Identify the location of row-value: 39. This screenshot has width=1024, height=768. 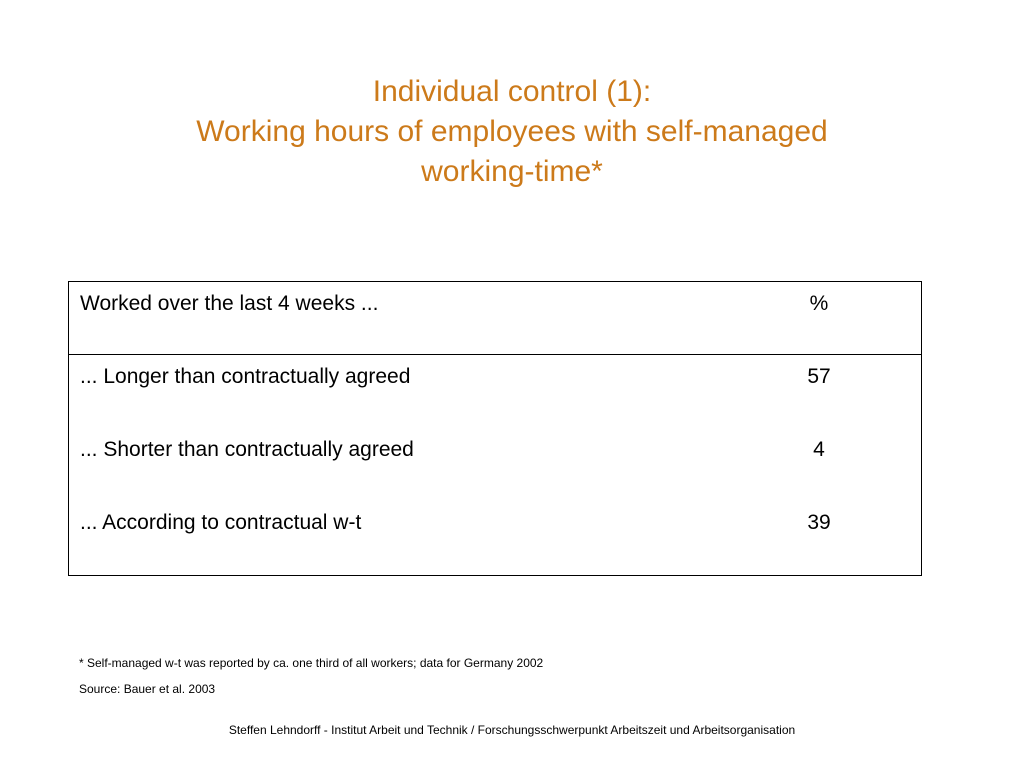
(819, 522).